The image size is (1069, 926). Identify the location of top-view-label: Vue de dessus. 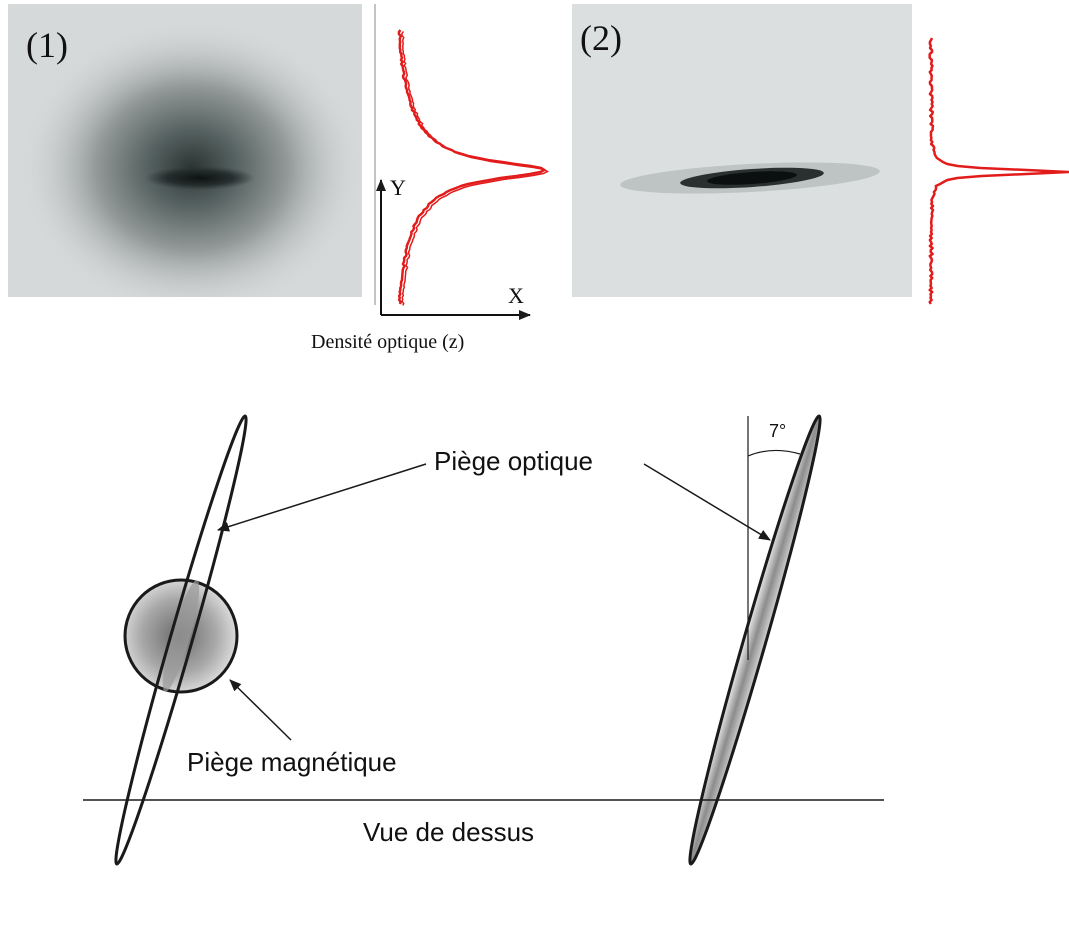
(448, 832).